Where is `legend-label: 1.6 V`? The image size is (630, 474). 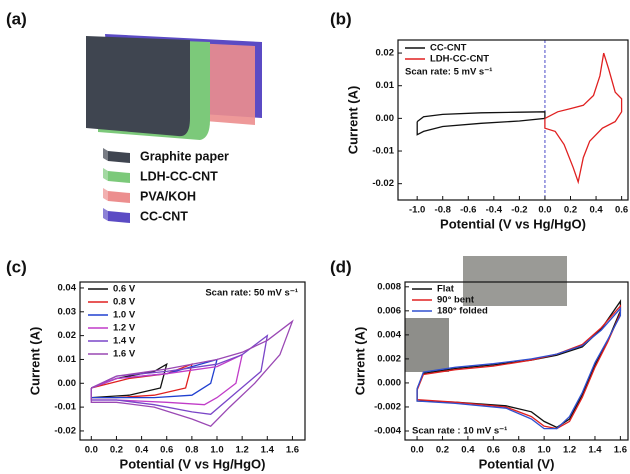 legend-label: 1.6 V is located at coordinates (124, 354).